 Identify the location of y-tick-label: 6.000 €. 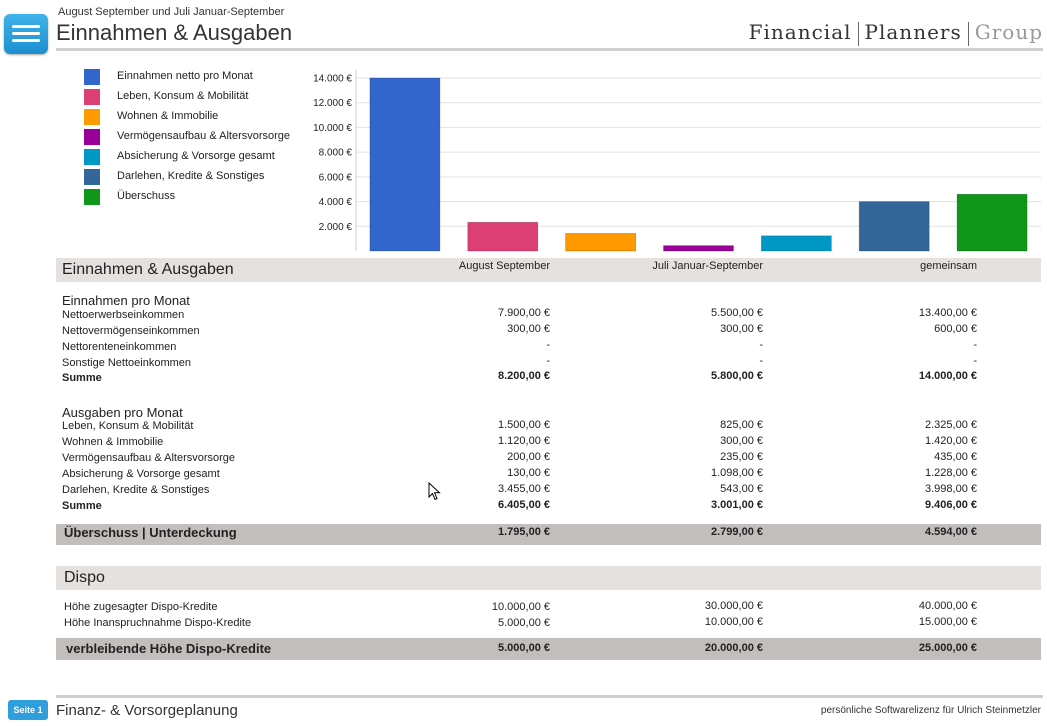
(336, 177).